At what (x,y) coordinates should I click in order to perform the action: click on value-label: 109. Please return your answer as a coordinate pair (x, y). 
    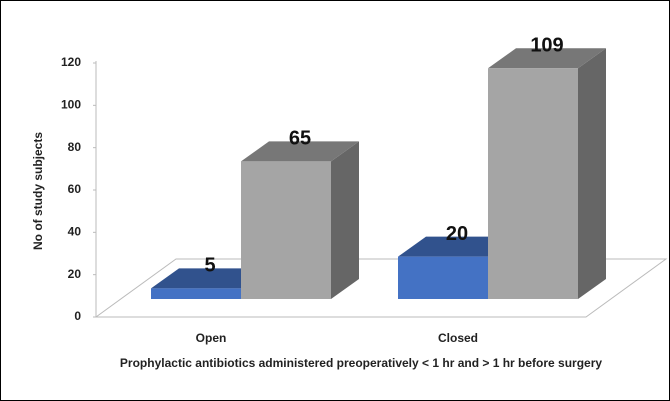
    Looking at the image, I should click on (546, 46).